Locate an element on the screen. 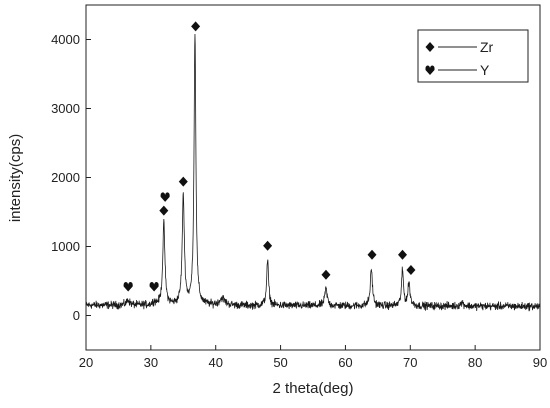  x-tick-label: 70 is located at coordinates (410, 362).